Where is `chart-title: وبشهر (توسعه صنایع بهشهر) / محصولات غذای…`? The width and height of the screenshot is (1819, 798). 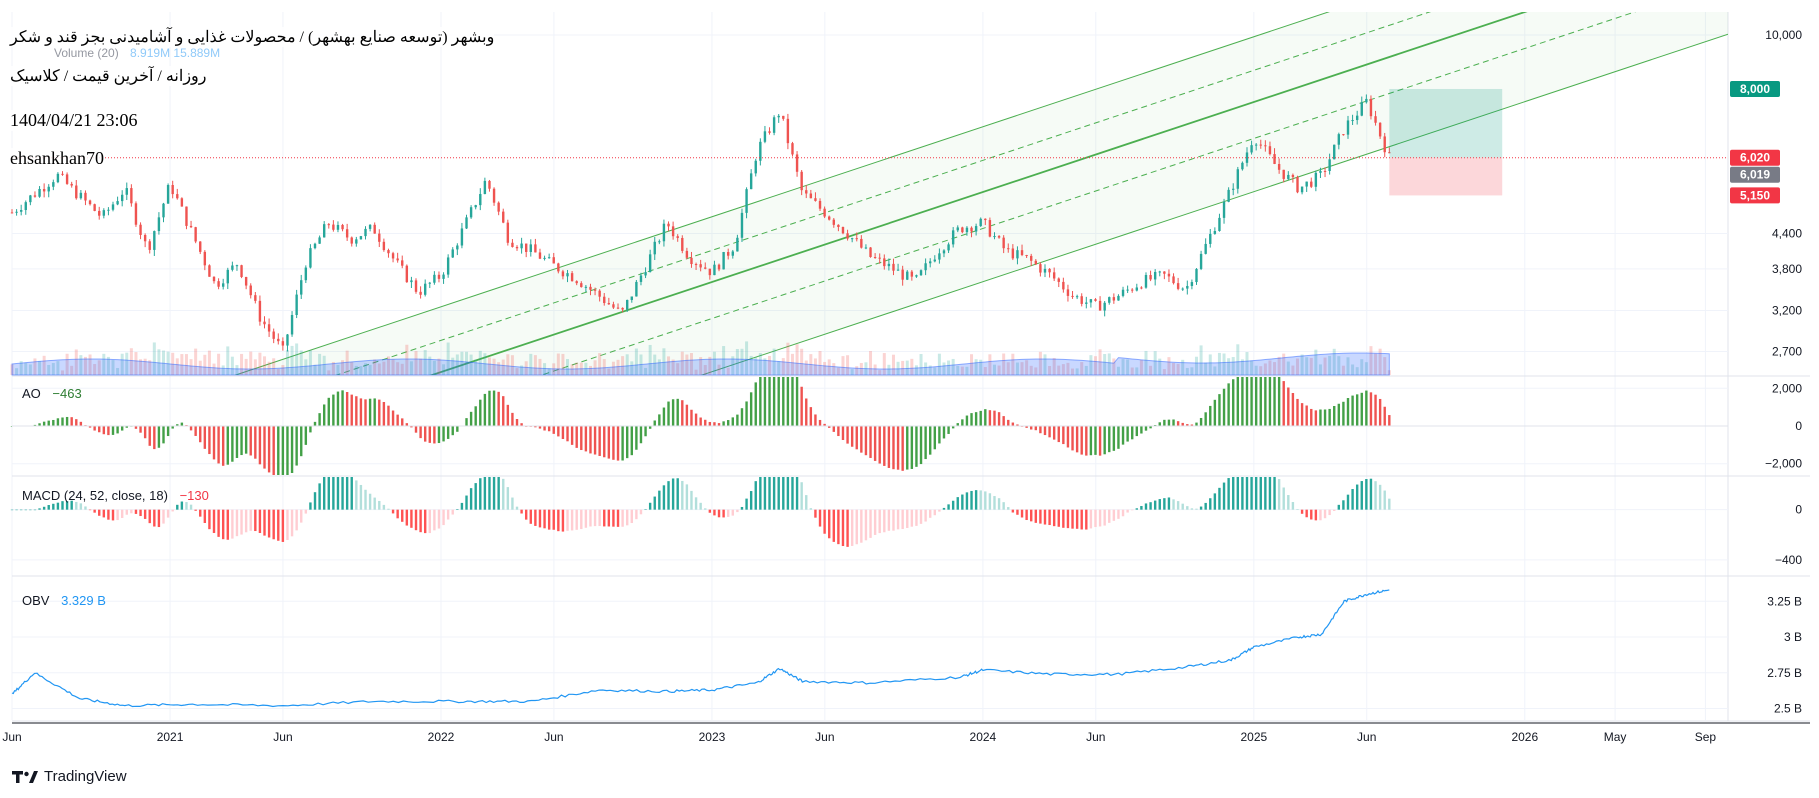
chart-title: وبشهر (توسعه صنایع بهشهر) / محصولات غذای… is located at coordinates (252, 37).